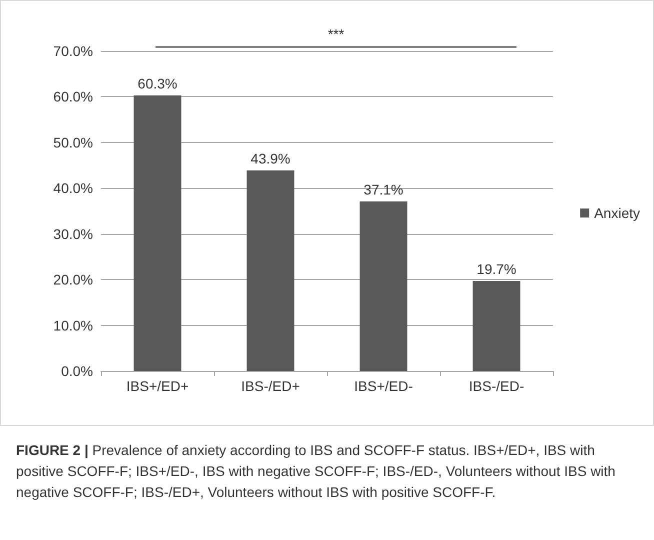 Image resolution: width=654 pixels, height=540 pixels. Describe the element at coordinates (384, 386) in the screenshot. I see `x-tick-label: IBS+/ED-` at that location.